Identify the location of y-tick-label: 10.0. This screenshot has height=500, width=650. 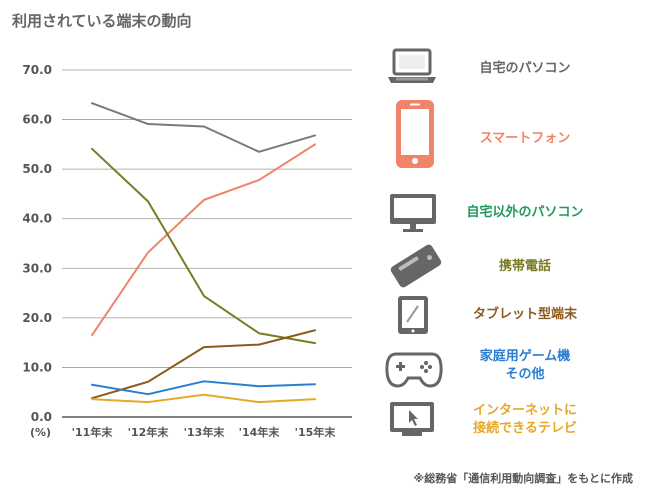
(37, 367).